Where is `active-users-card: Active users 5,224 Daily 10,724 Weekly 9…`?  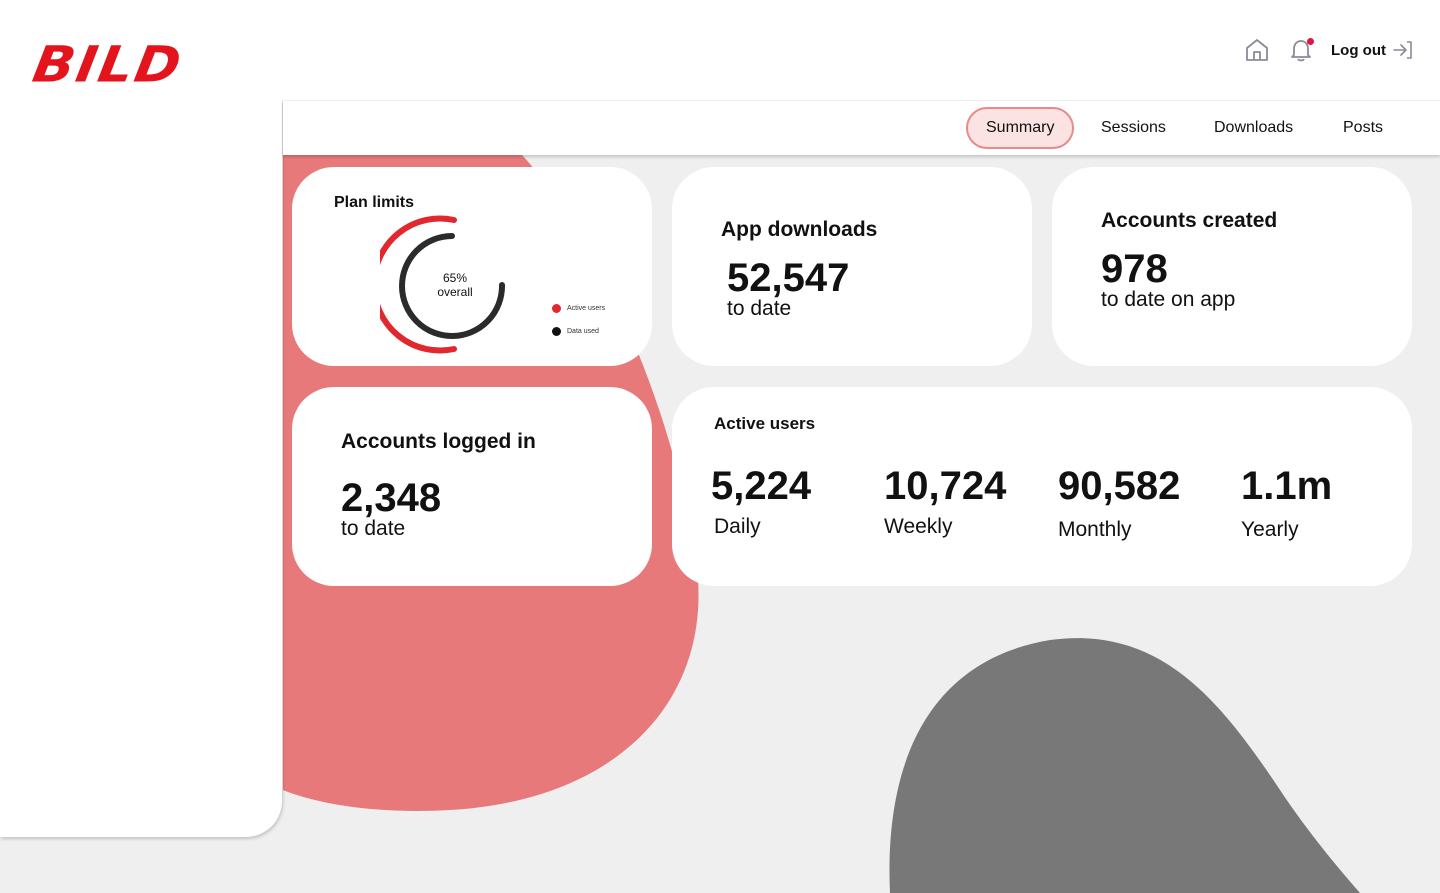
active-users-card: Active users 5,224 Daily 10,724 Weekly 9… is located at coordinates (1042, 486).